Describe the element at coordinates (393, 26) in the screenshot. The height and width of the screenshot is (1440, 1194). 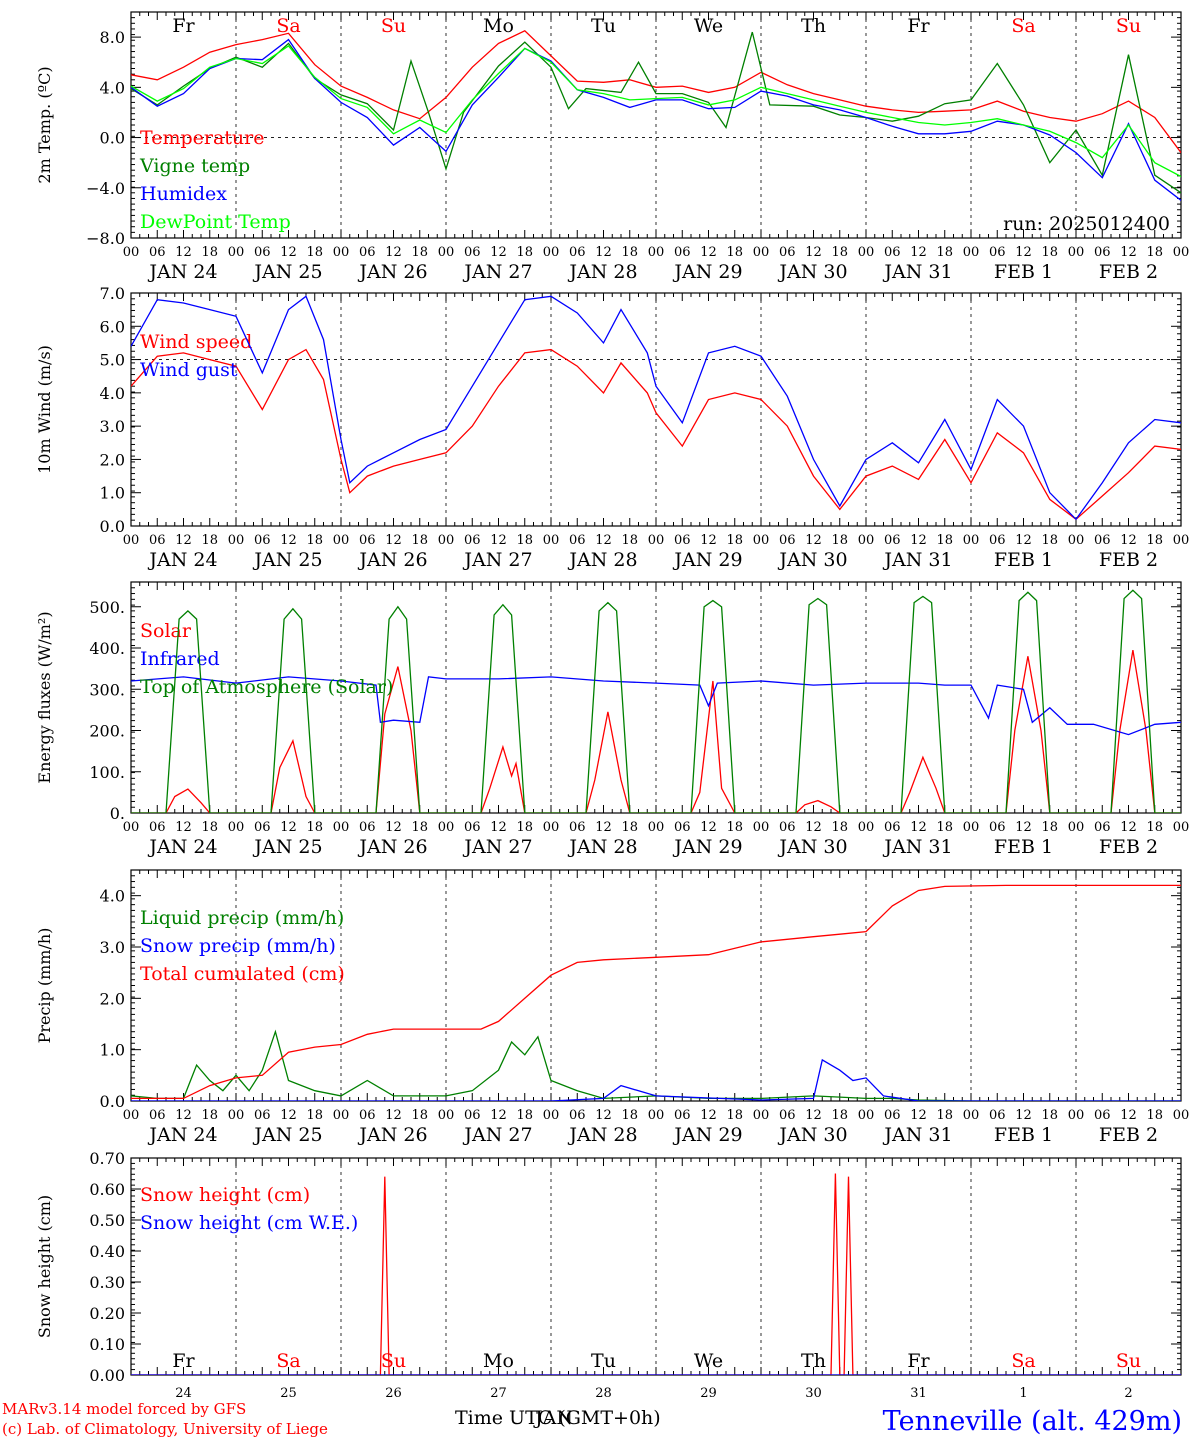
I see `weekday-label: Su` at that location.